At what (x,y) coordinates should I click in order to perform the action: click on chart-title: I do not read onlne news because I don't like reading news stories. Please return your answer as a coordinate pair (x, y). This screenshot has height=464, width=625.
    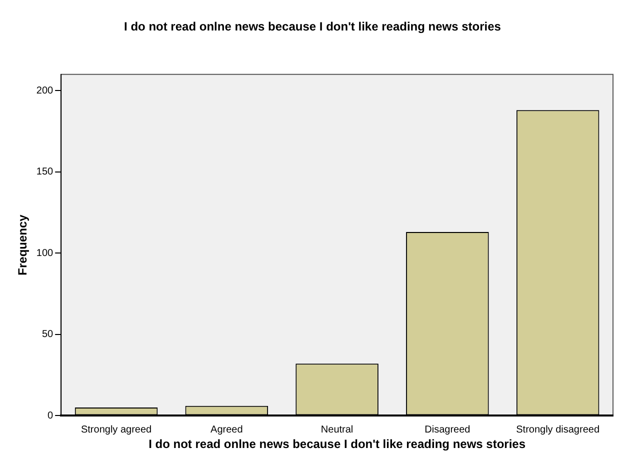
    Looking at the image, I should click on (313, 27).